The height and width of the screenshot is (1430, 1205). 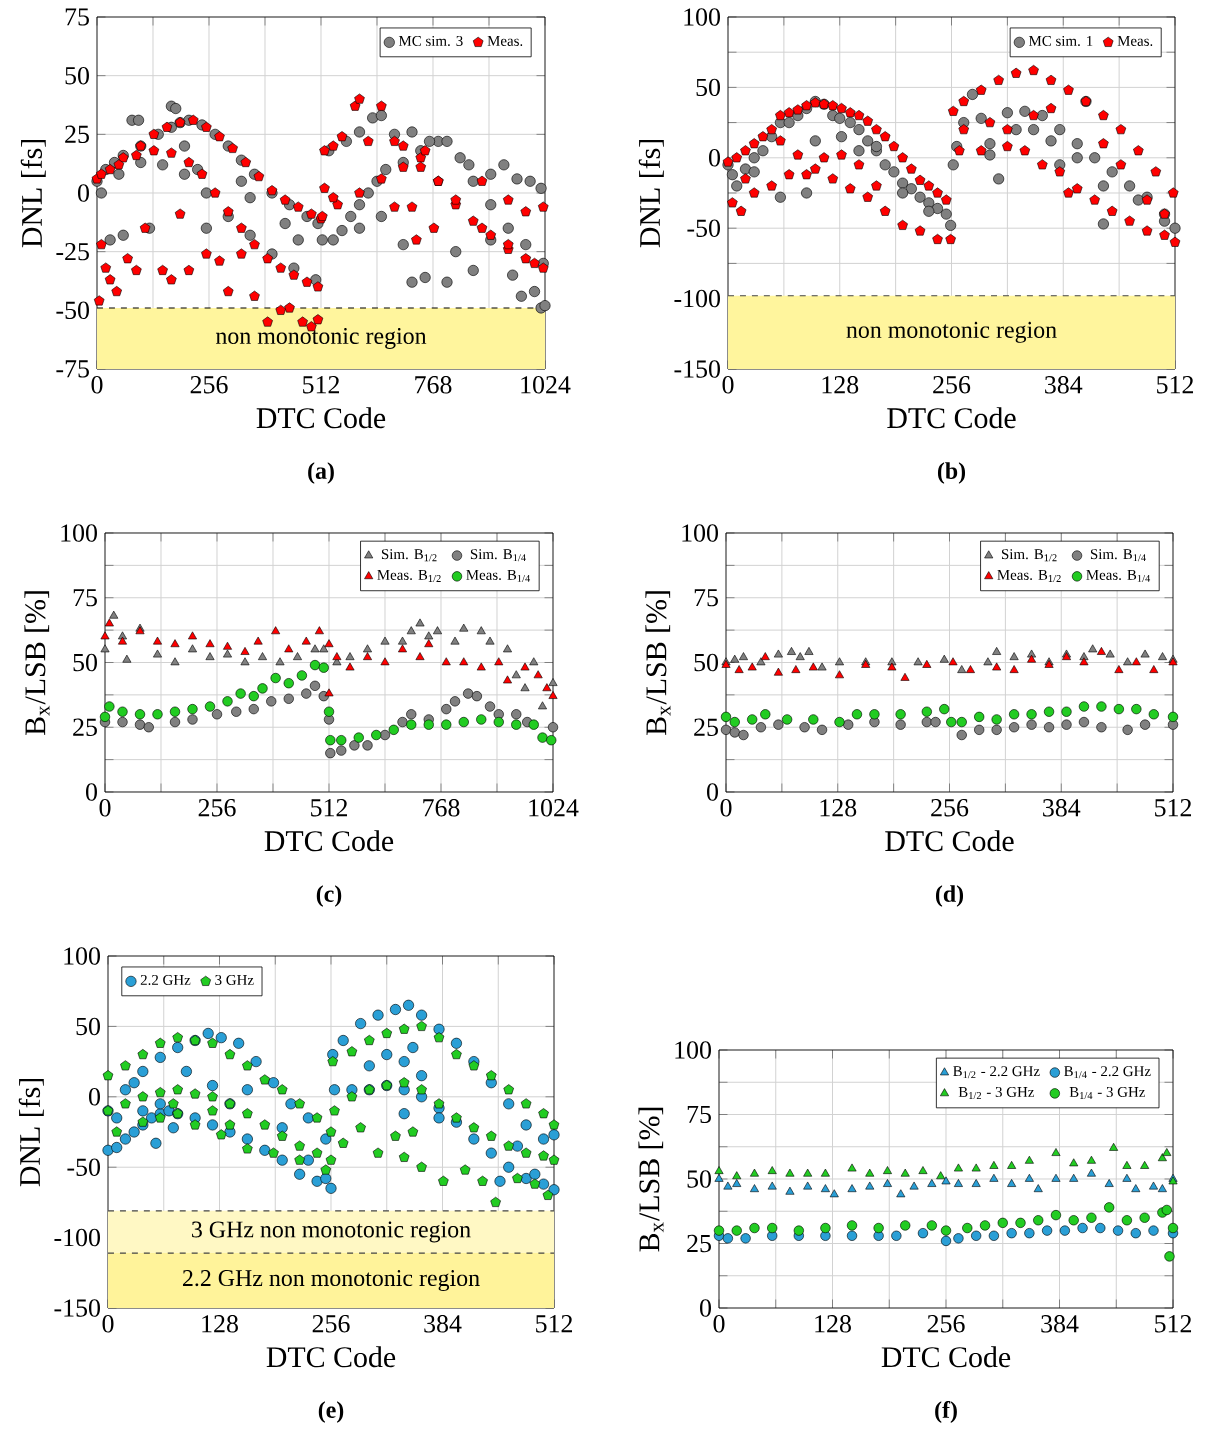 What do you see at coordinates (949, 896) in the screenshot?
I see `text: (d)` at bounding box center [949, 896].